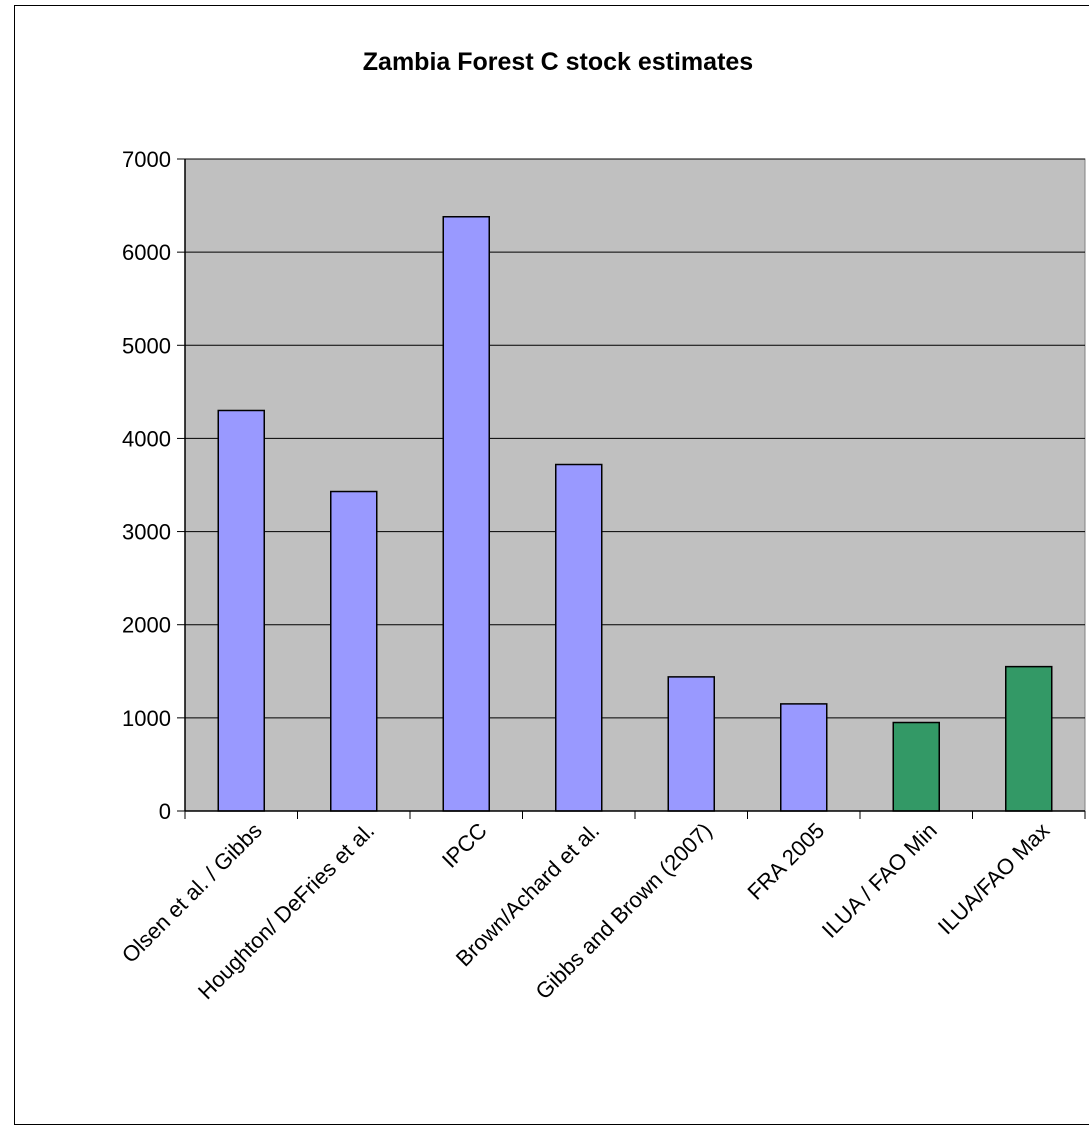 The height and width of the screenshot is (1125, 1089). Describe the element at coordinates (879, 880) in the screenshot. I see `x-tick-label: ILUA / FAO Min` at that location.